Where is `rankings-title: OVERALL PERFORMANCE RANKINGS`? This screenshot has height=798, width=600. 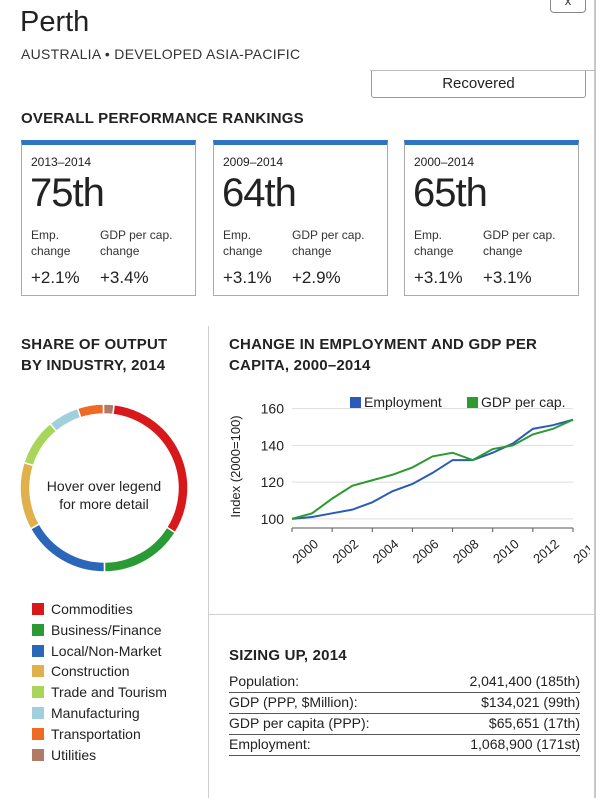
rankings-title: OVERALL PERFORMANCE RANKINGS is located at coordinates (162, 118).